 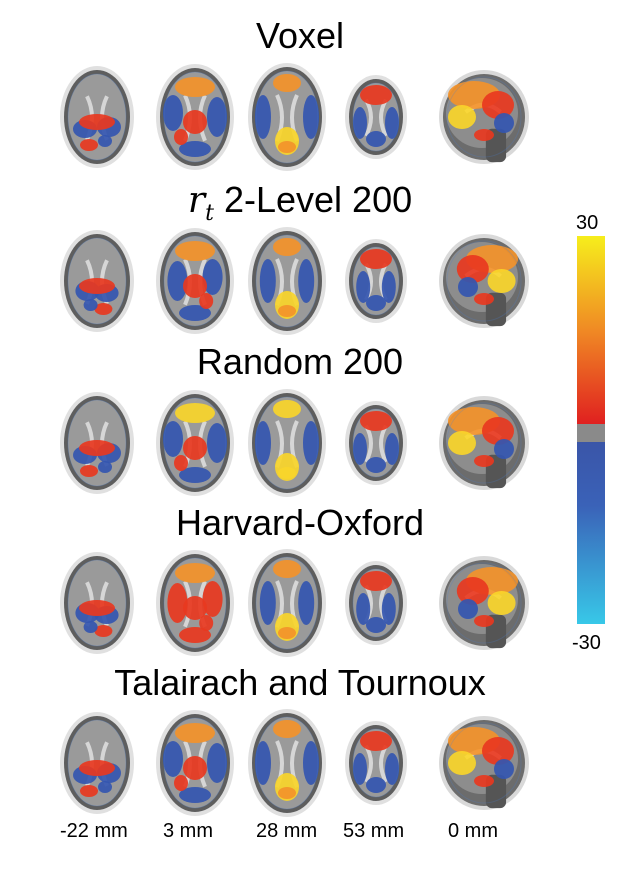 I want to click on row-title-text: 2-Level 200, so click(x=318, y=199).